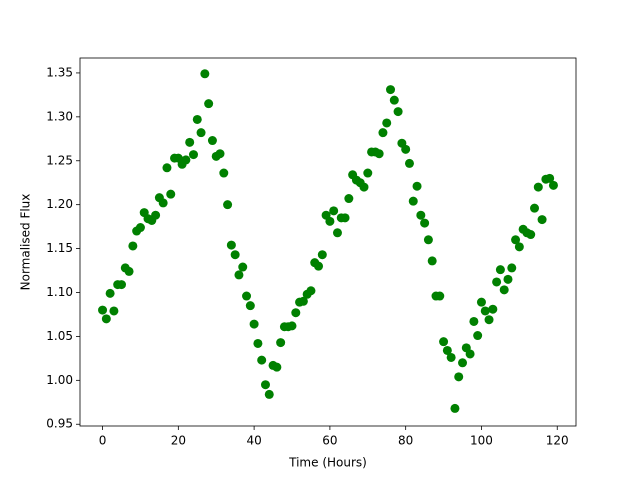 This screenshot has width=640, height=480. I want to click on x-tick-label: 100, so click(481, 441).